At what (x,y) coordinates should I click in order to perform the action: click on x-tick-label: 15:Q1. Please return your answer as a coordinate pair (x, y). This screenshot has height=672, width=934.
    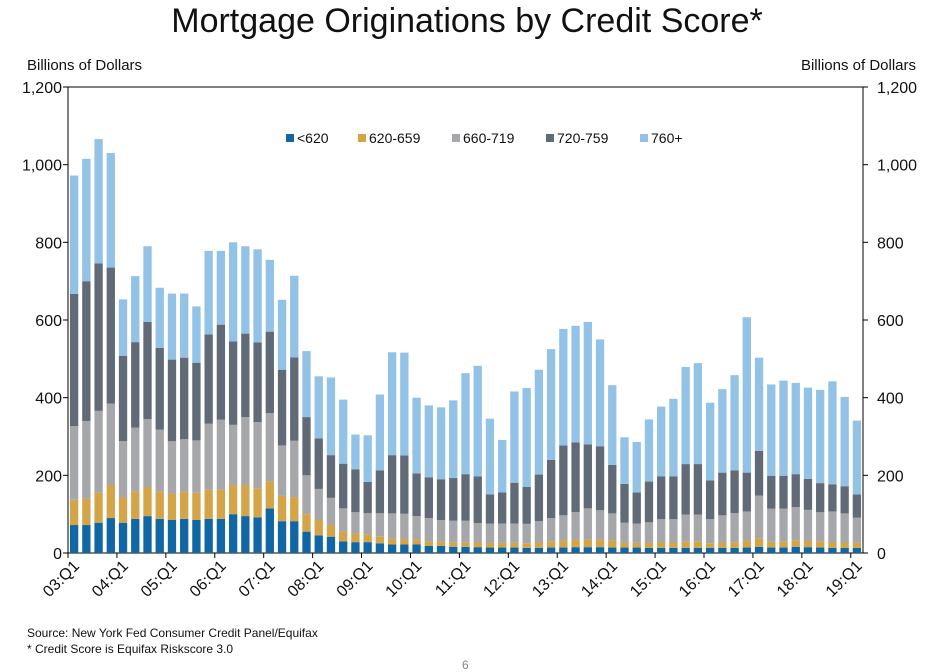
    Looking at the image, I should click on (648, 579).